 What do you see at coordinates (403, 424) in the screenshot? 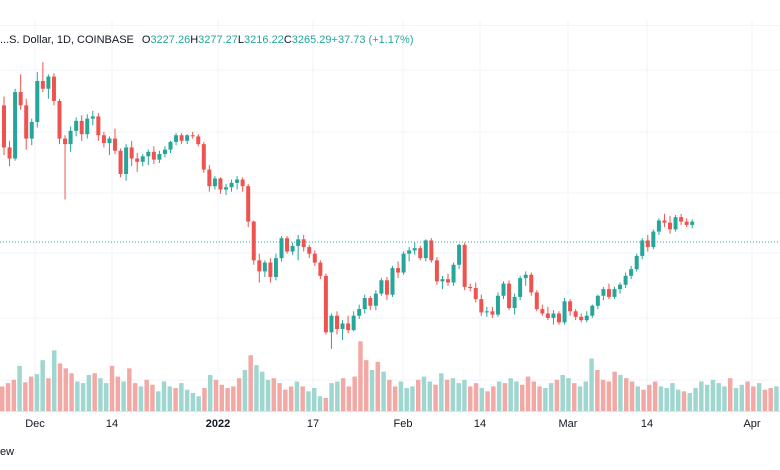
I see `time-axis-label: Feb` at bounding box center [403, 424].